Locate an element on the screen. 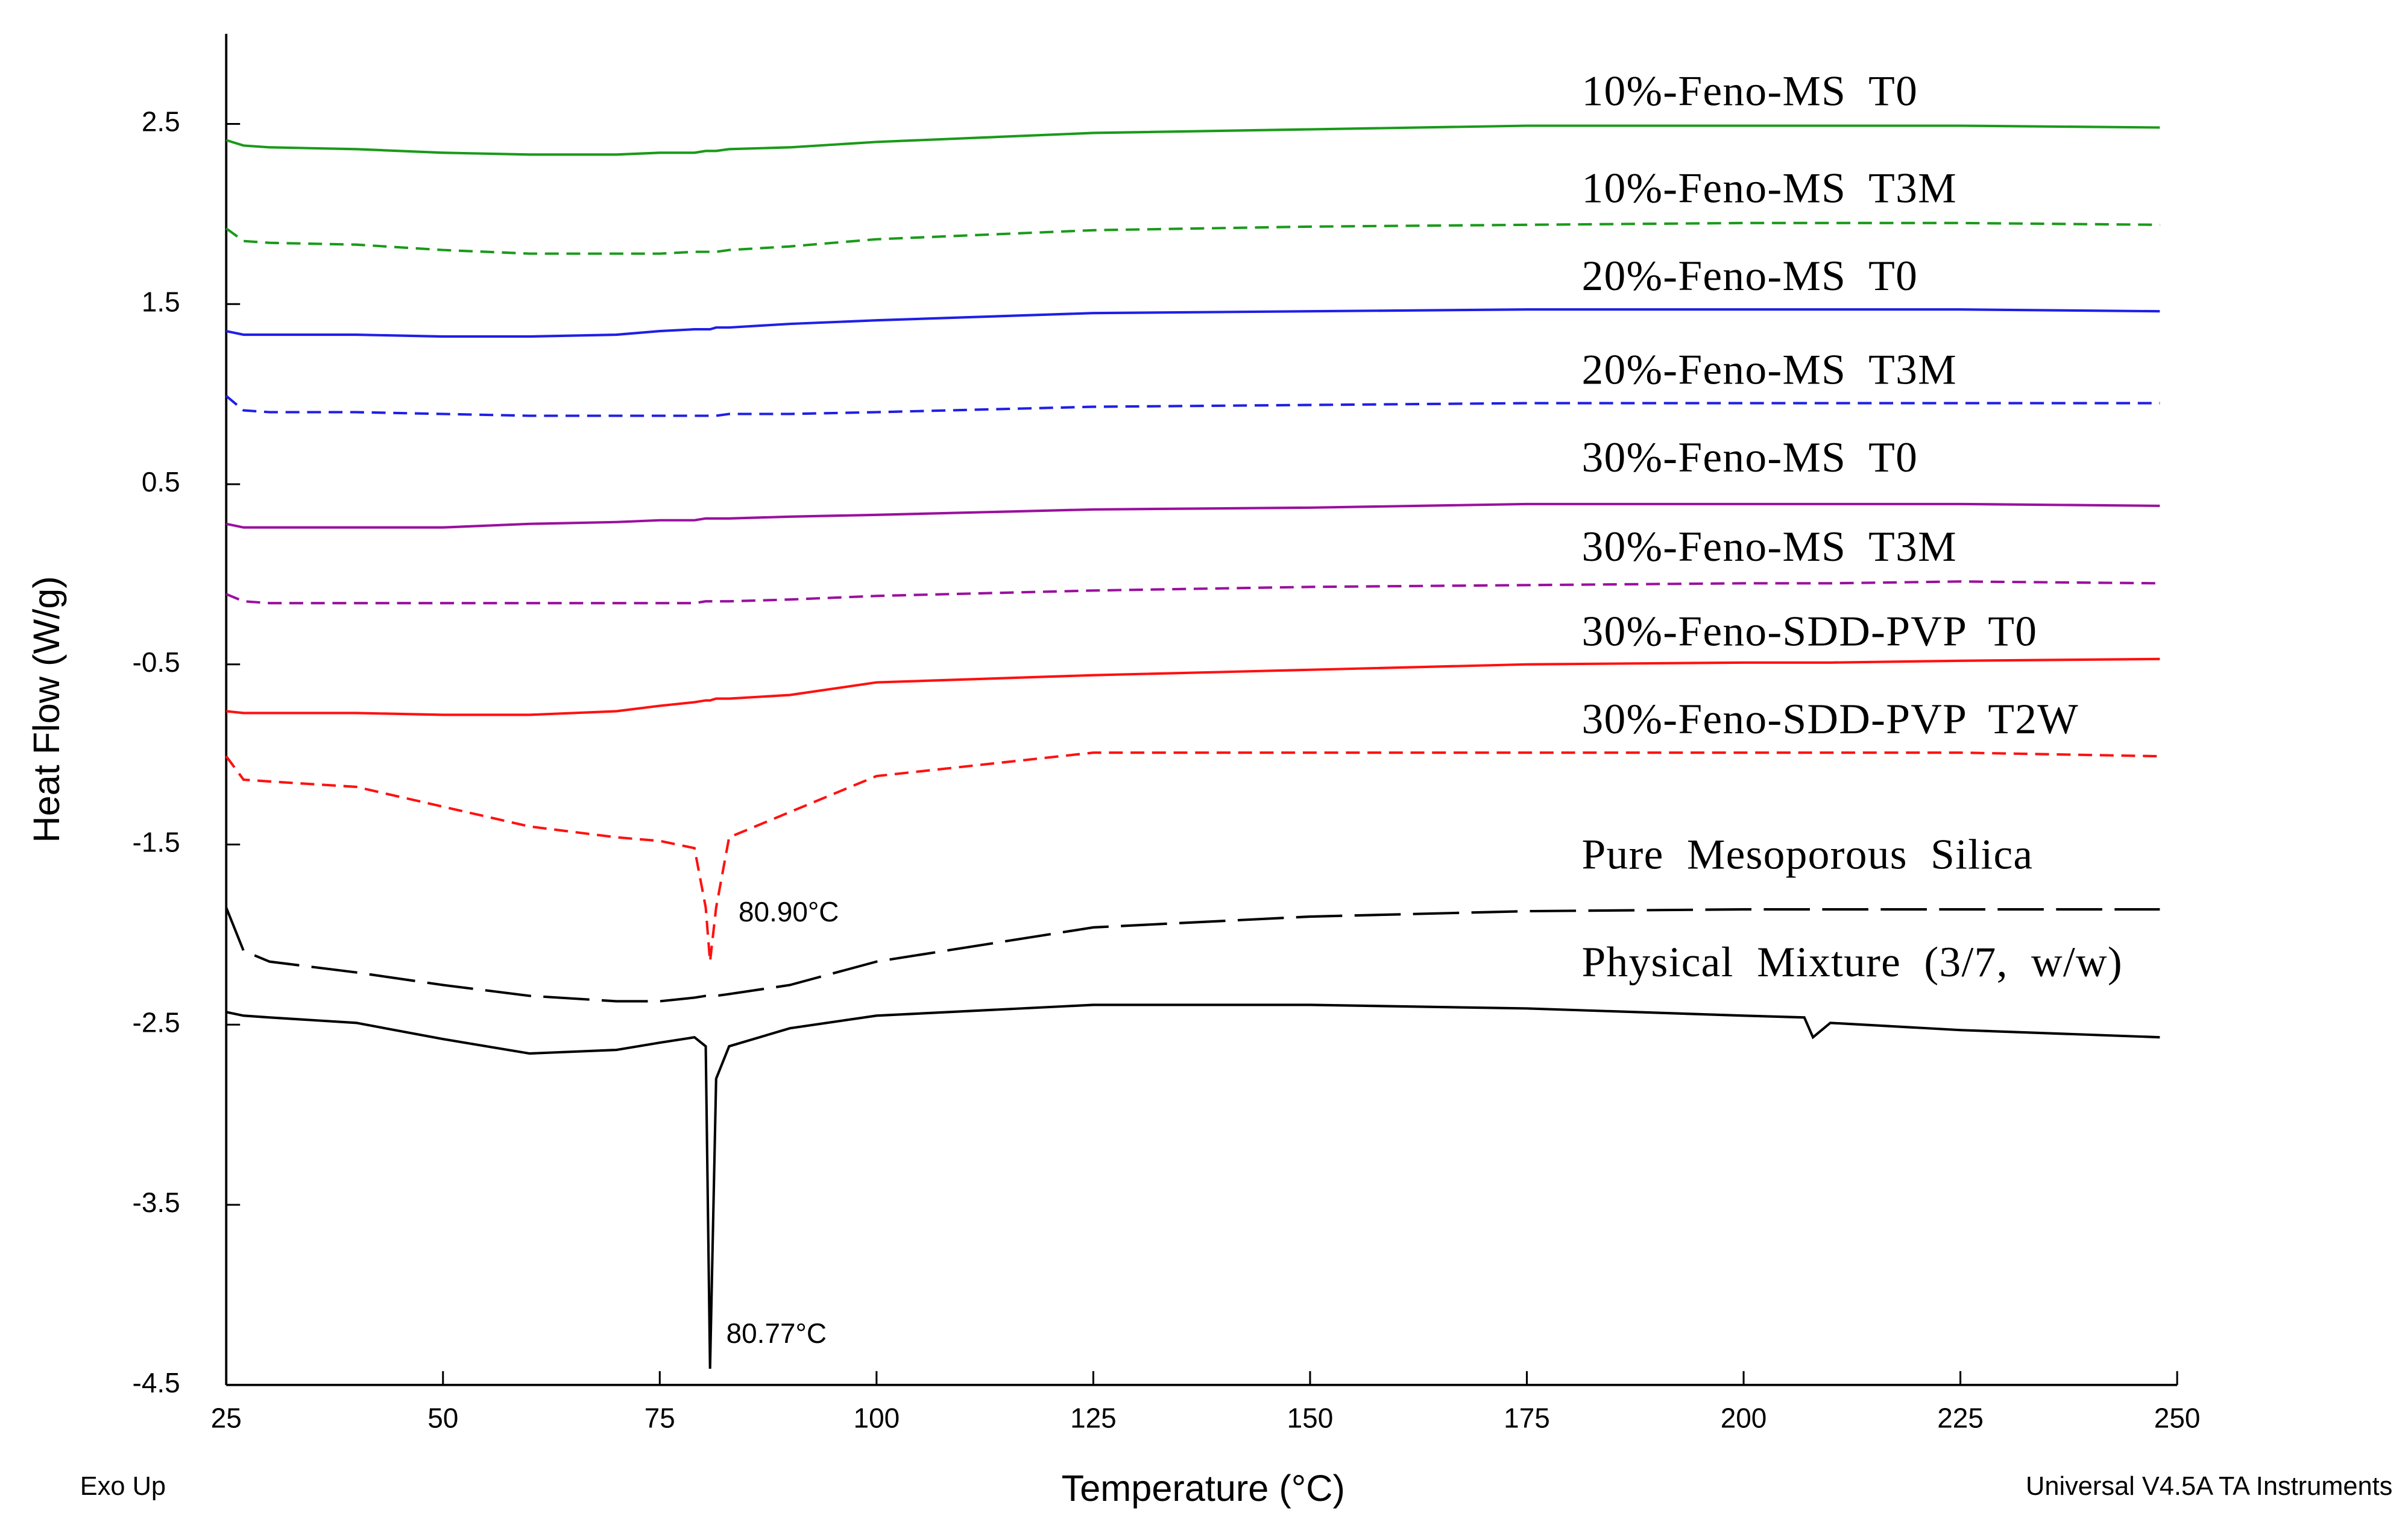 The height and width of the screenshot is (1525, 2408). x-tick-label: 250 is located at coordinates (2177, 1418).